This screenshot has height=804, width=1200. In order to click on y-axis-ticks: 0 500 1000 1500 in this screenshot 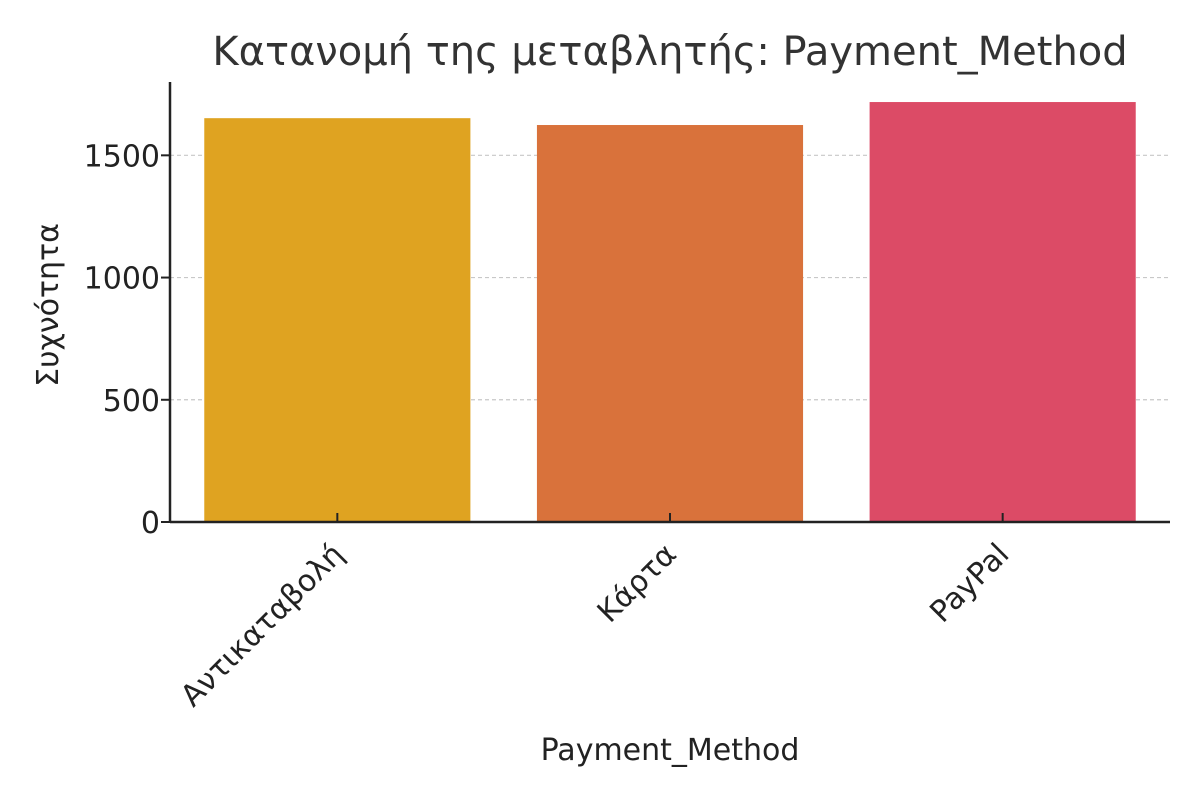, I will do `click(127, 340)`.